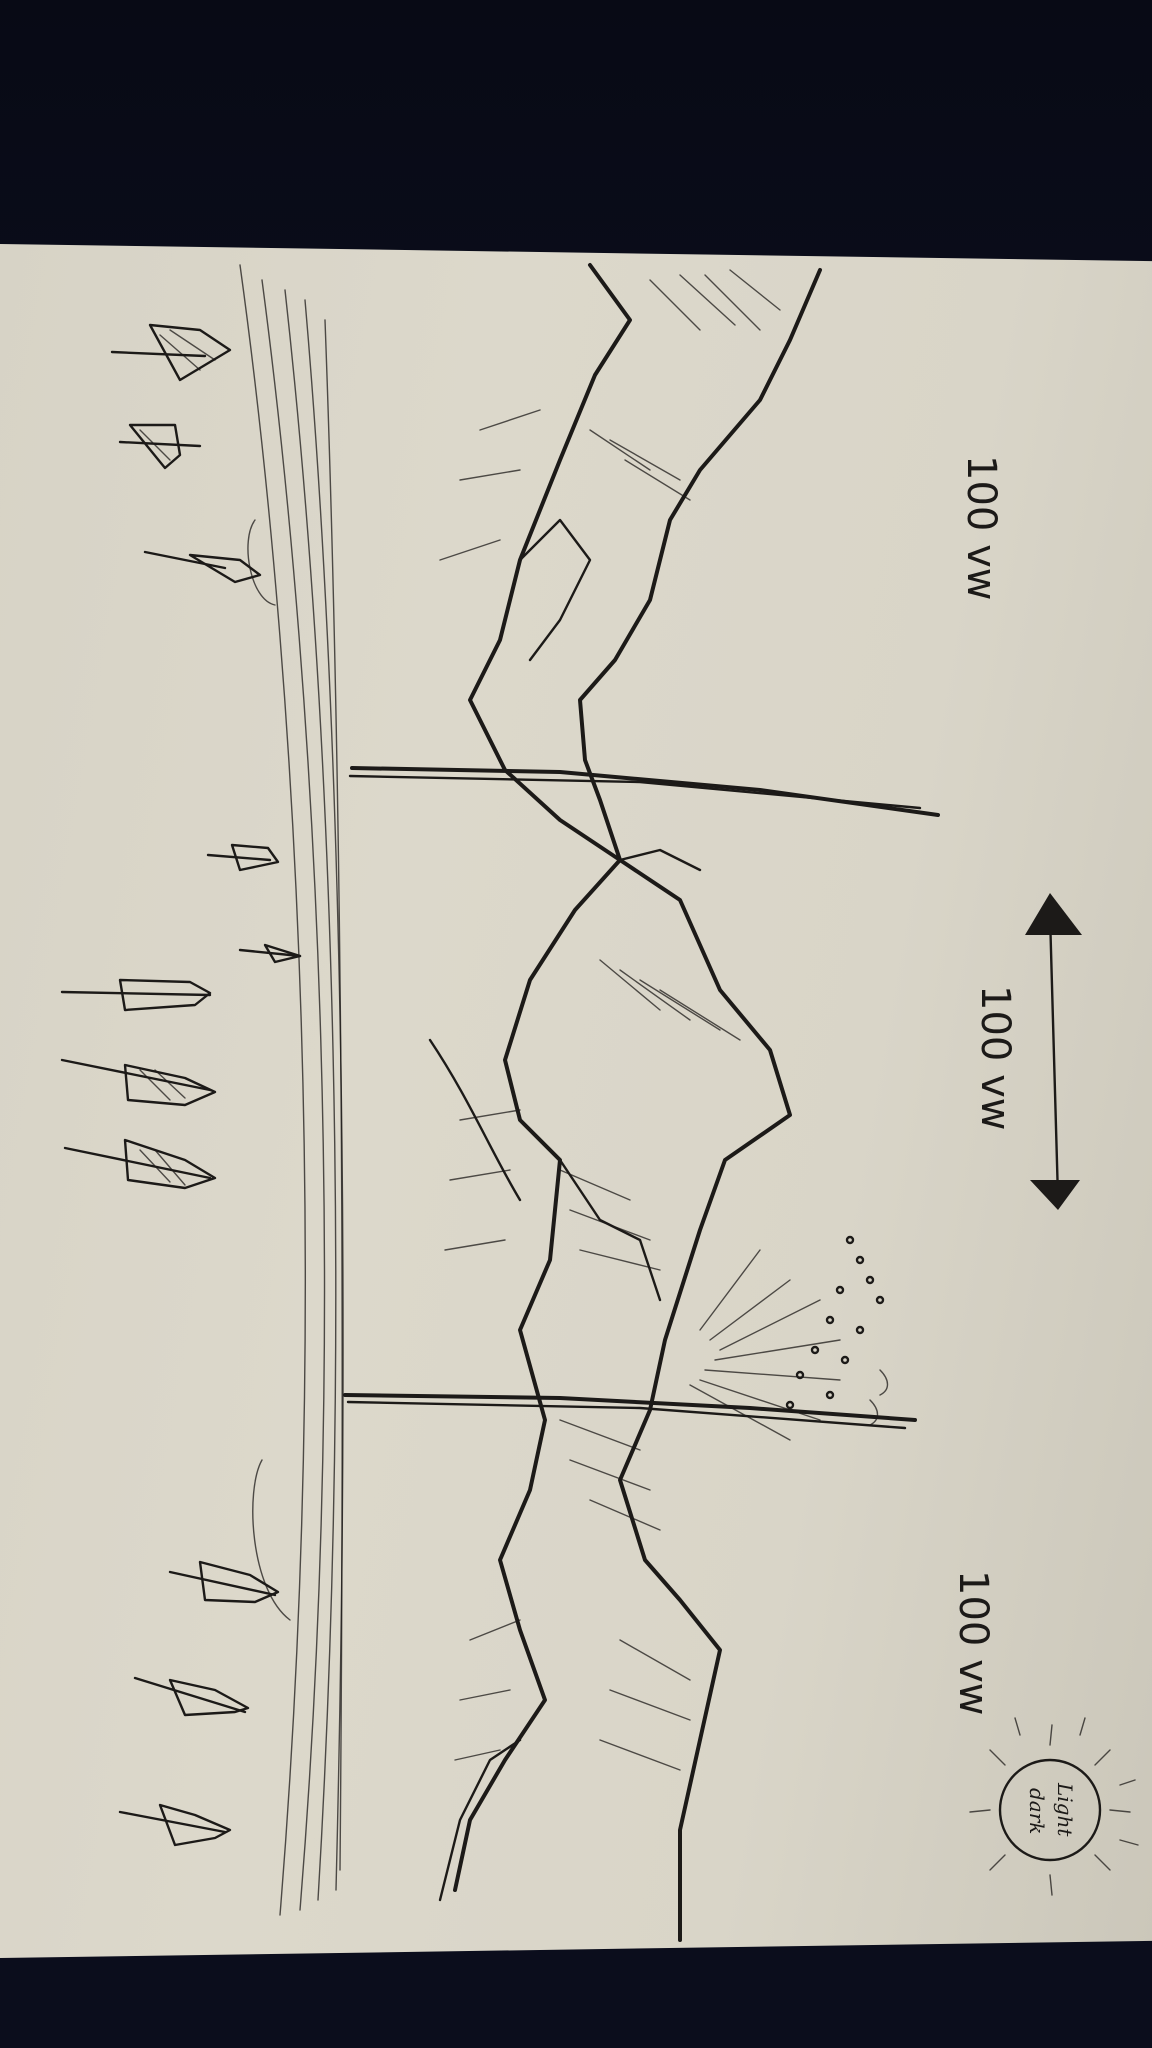 This screenshot has height=2048, width=1152. Describe the element at coordinates (981, 527) in the screenshot. I see `width-label-top: 100 vw` at that location.